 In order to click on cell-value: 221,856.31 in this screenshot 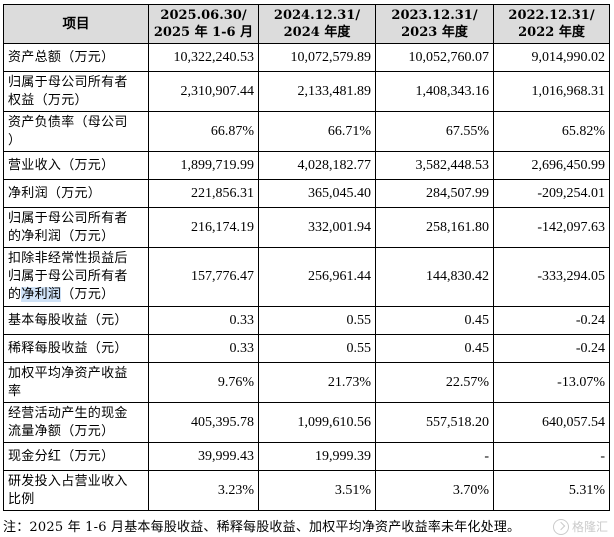, I will do `click(203, 193)`.